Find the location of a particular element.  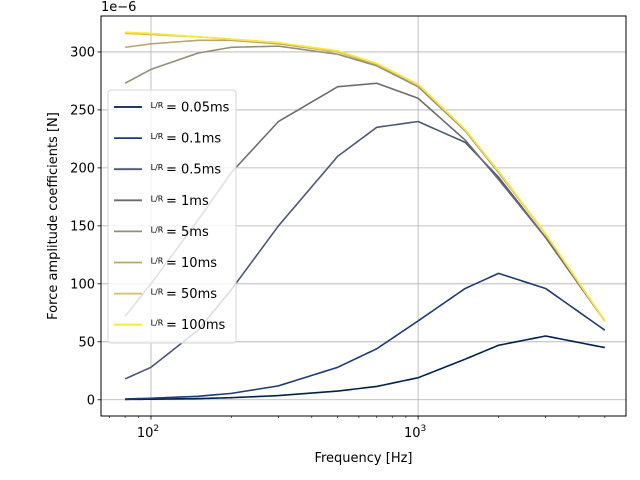

y-tick-label: 50 is located at coordinates (86, 342).